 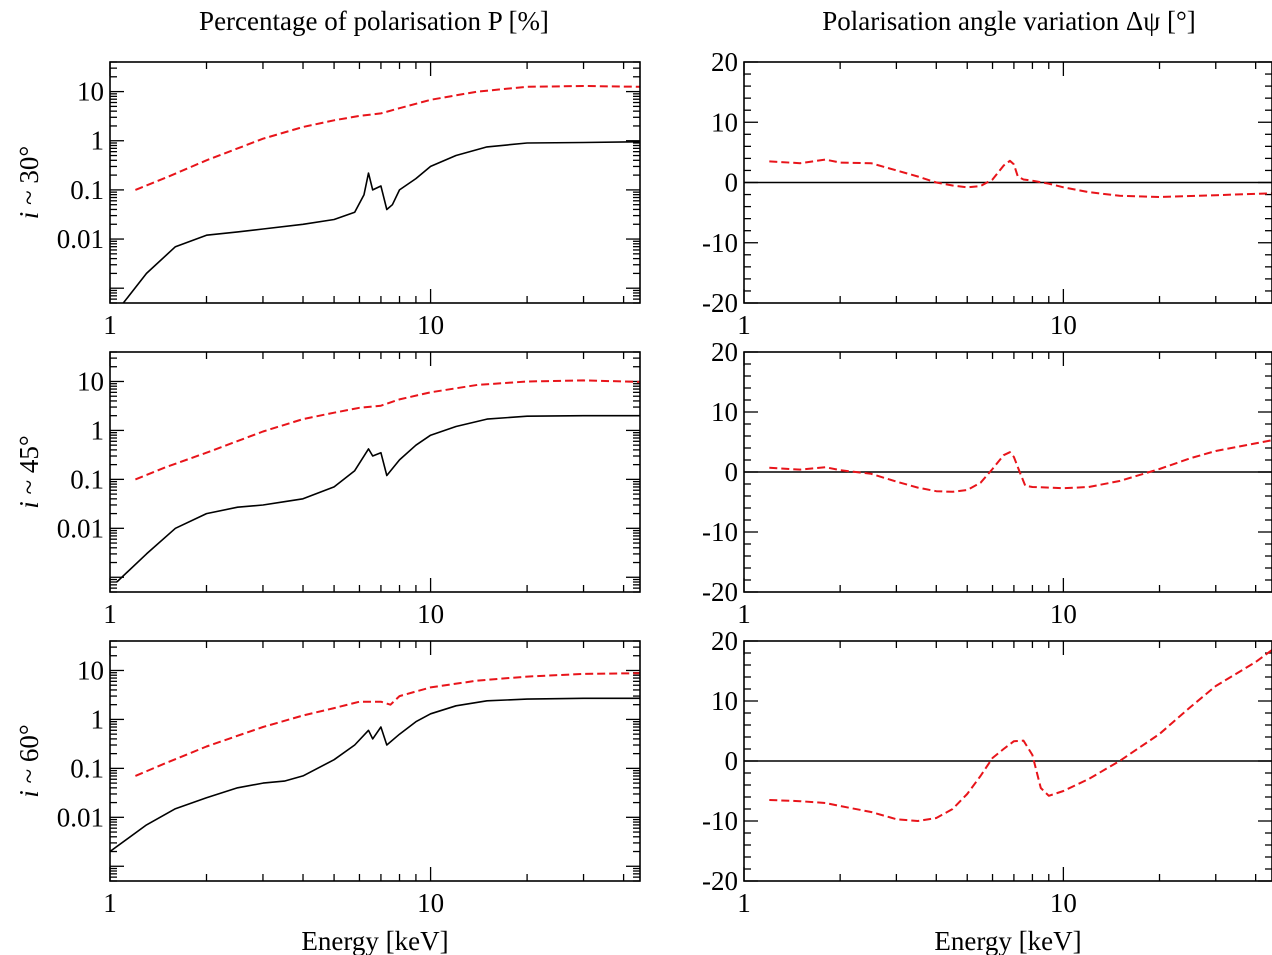 I want to click on chart-panel-4: 1 10 -20 -10 0 10 20, so click(x=987, y=193).